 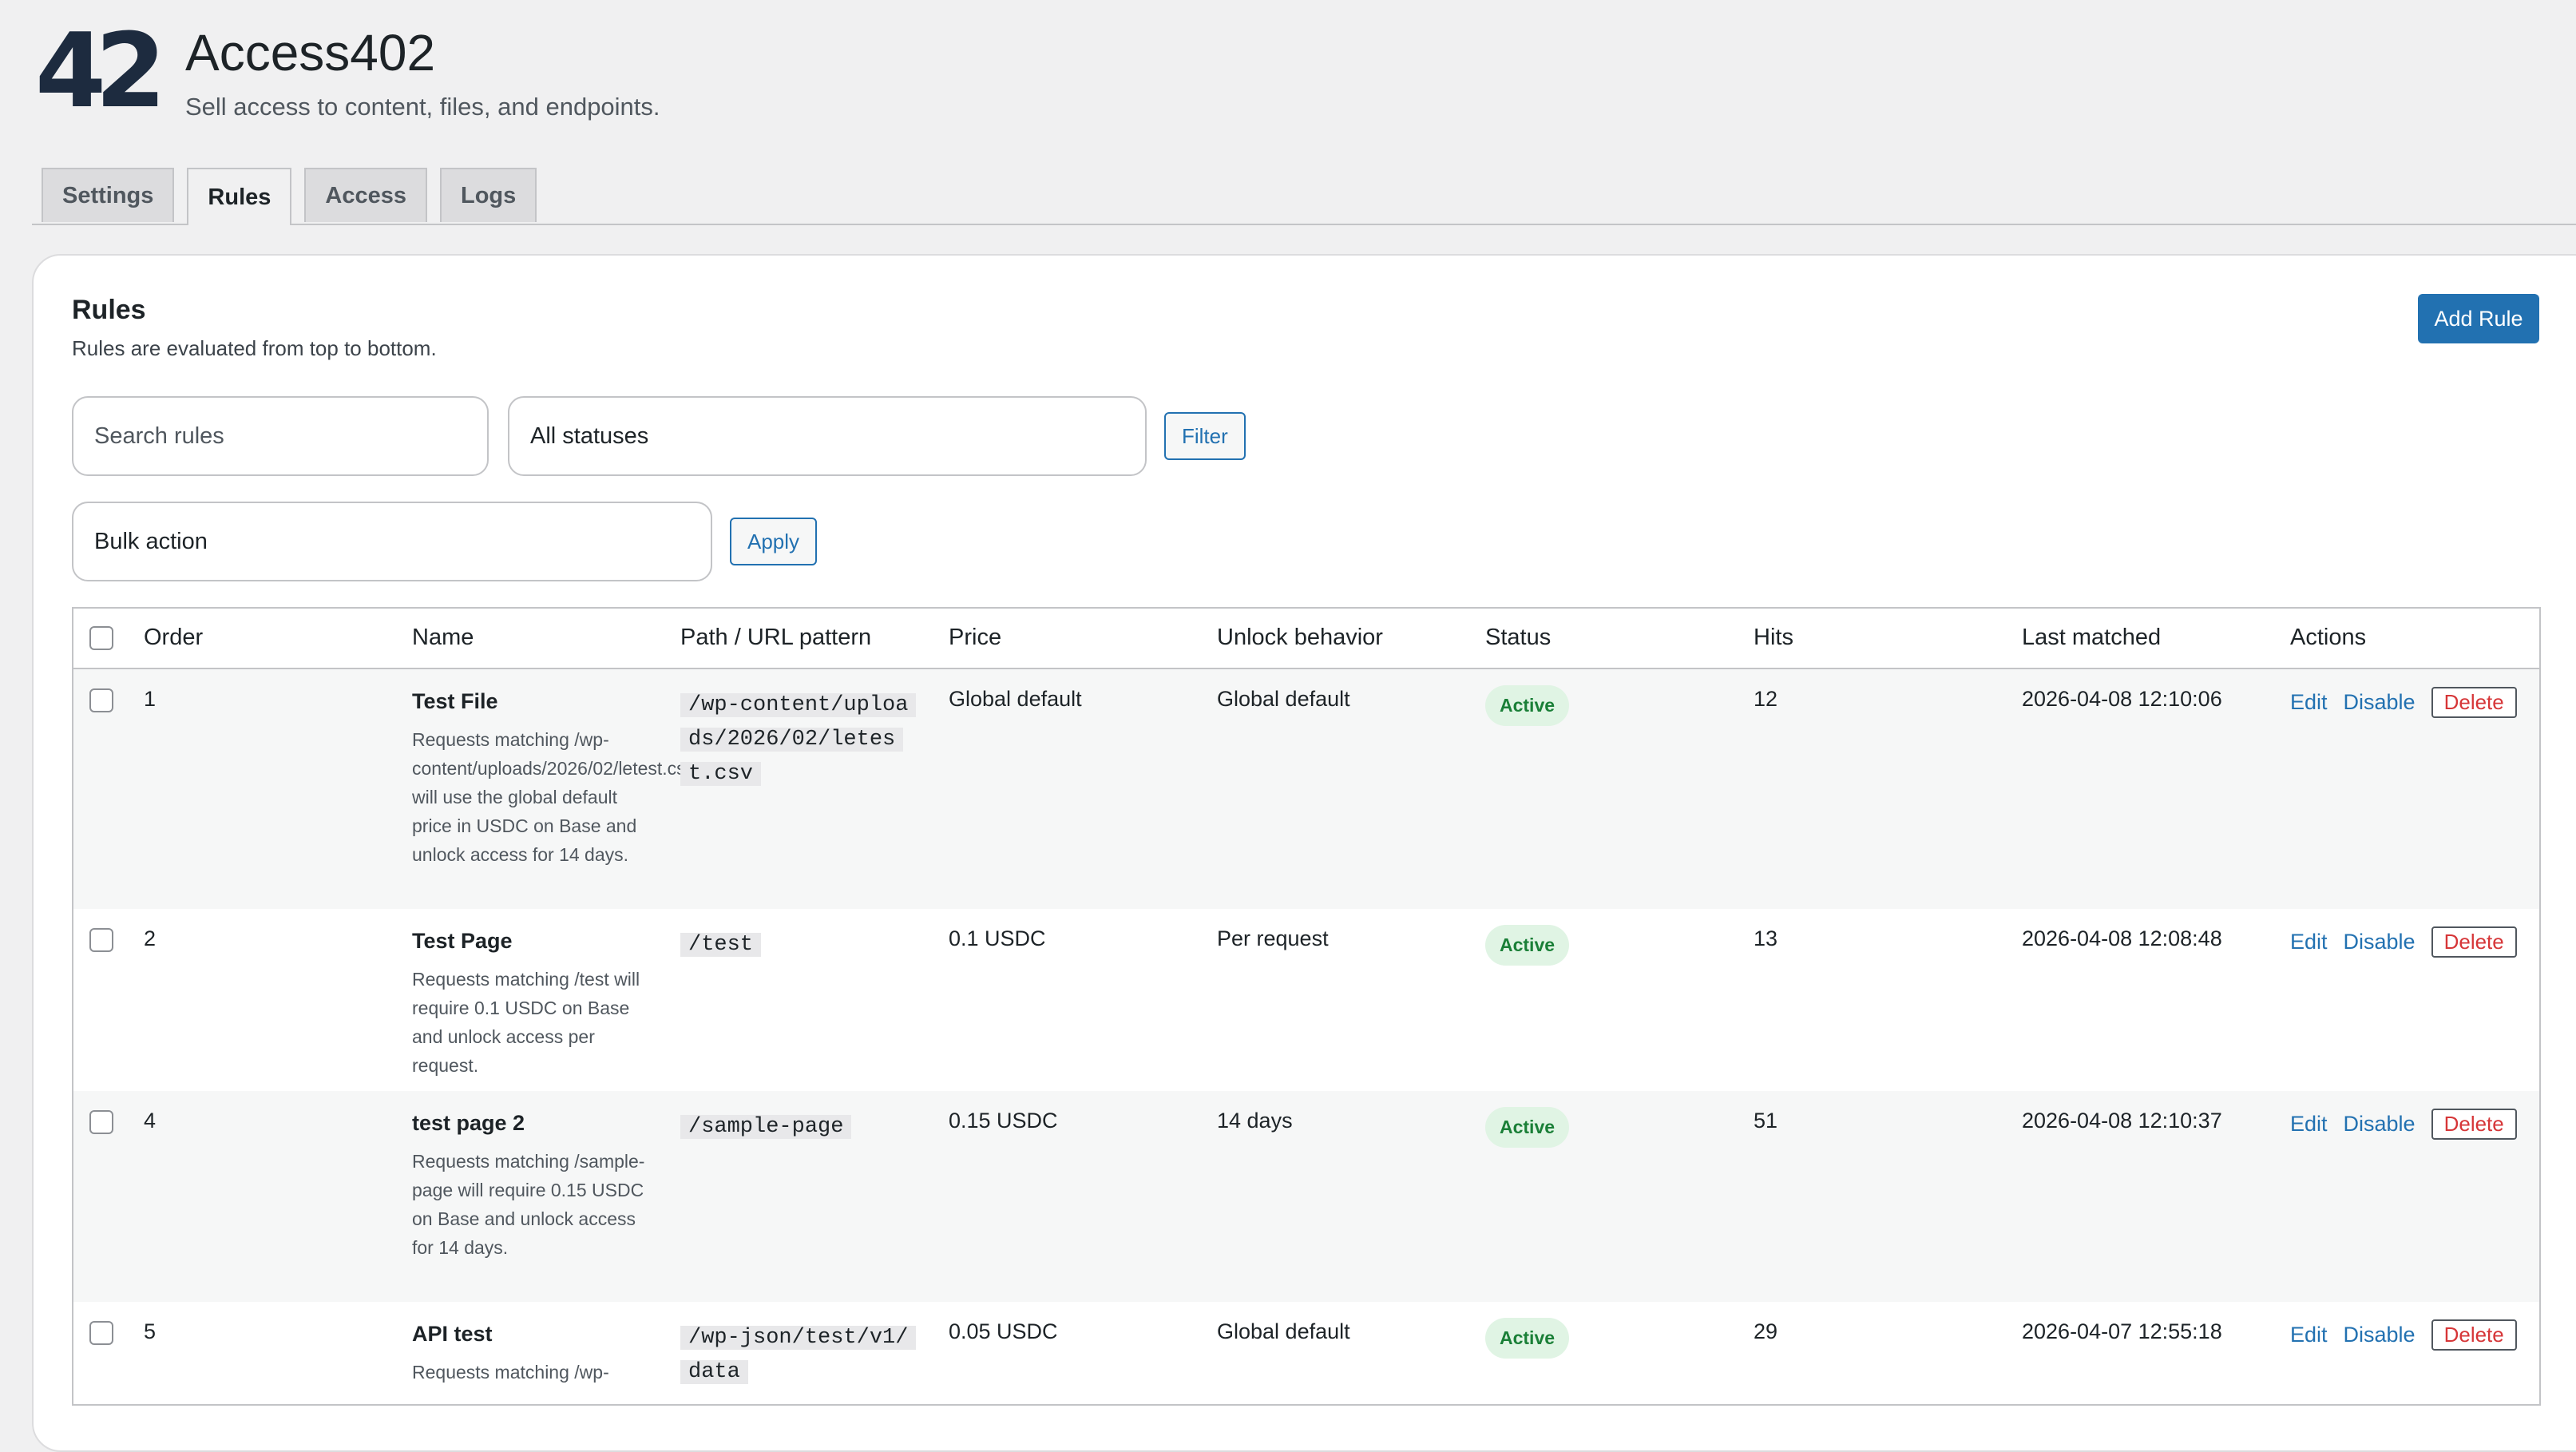 What do you see at coordinates (774, 541) in the screenshot?
I see `apply-button: Apply` at bounding box center [774, 541].